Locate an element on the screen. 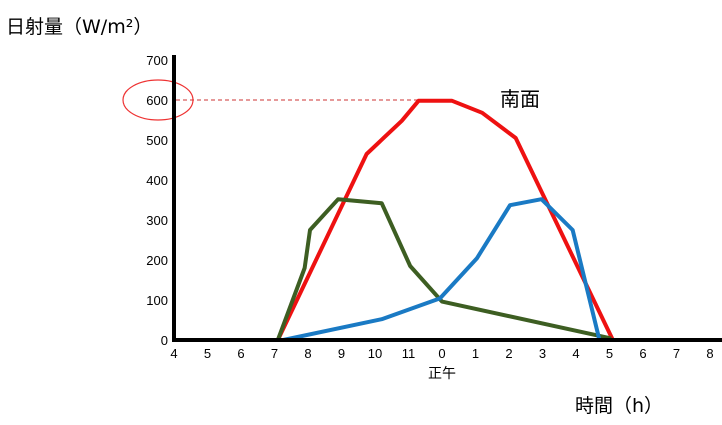  x-tick-label: 2 is located at coordinates (508, 353).